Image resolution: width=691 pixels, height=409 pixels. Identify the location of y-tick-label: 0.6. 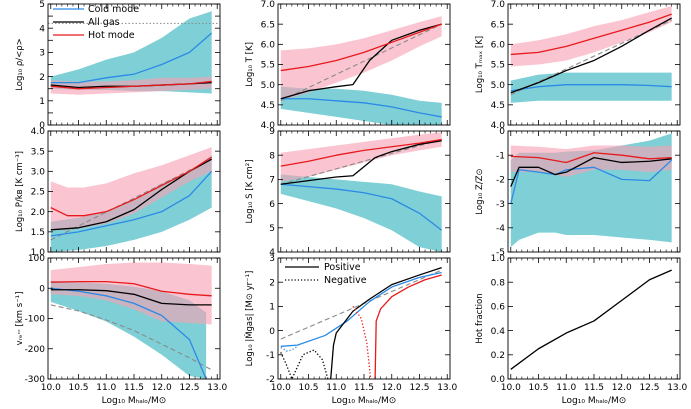
(498, 308).